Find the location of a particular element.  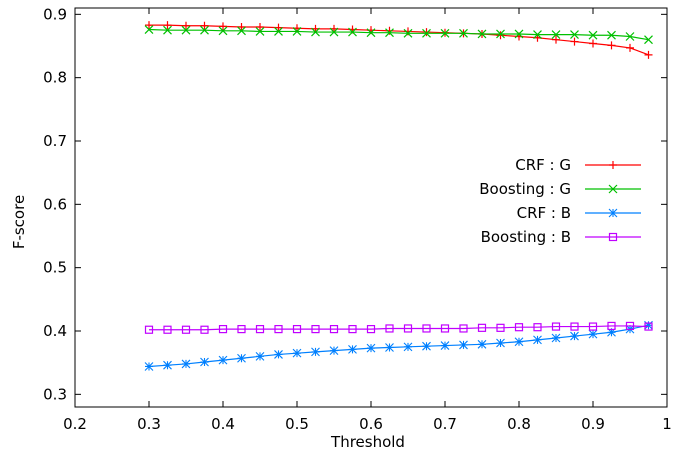

series-boosting-g is located at coordinates (398, 35).